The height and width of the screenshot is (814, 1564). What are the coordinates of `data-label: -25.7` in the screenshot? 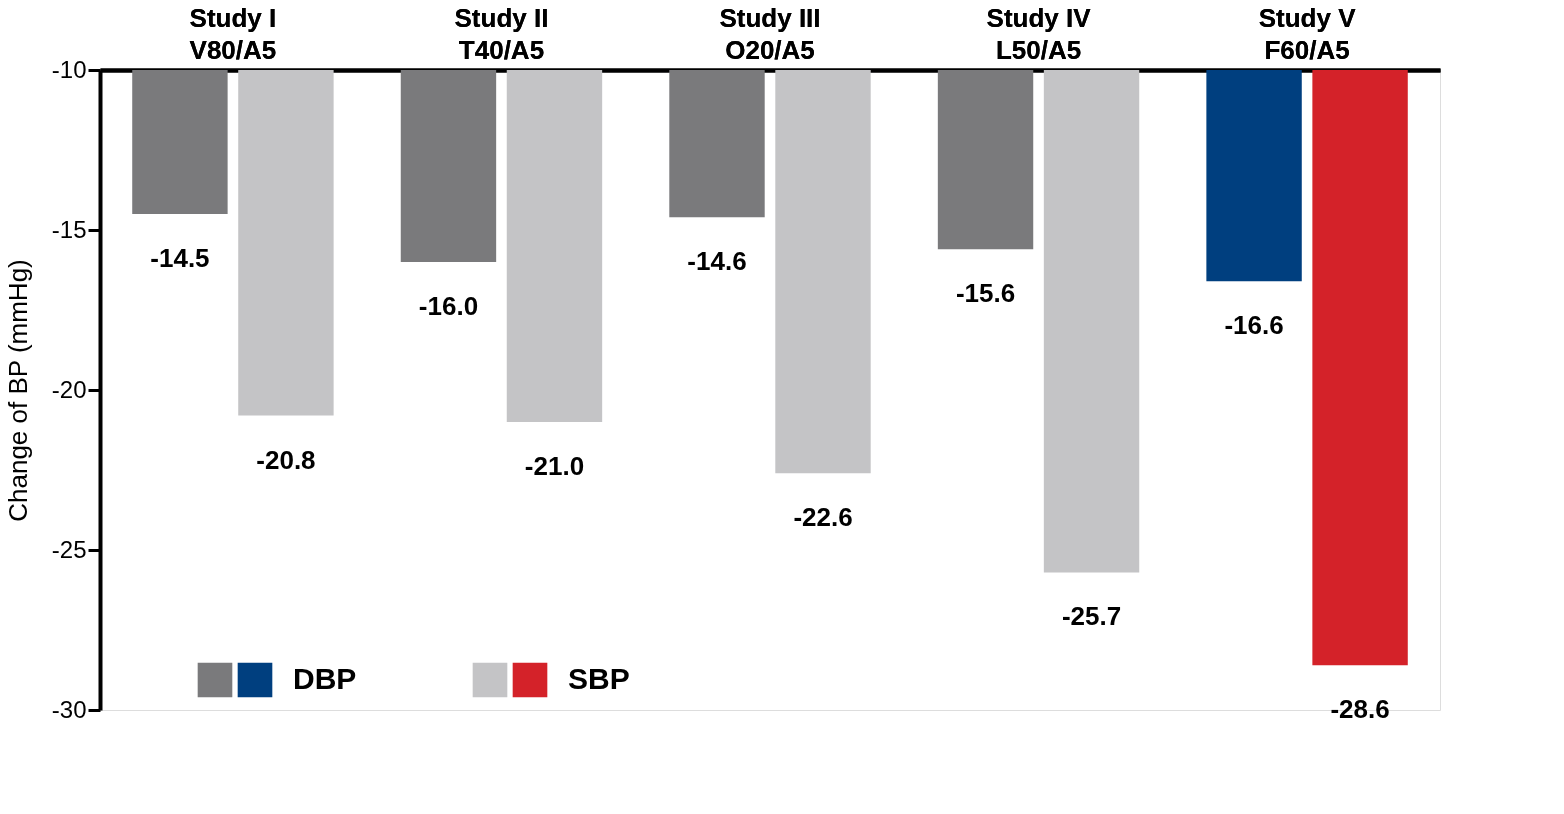 It's located at (1091, 616).